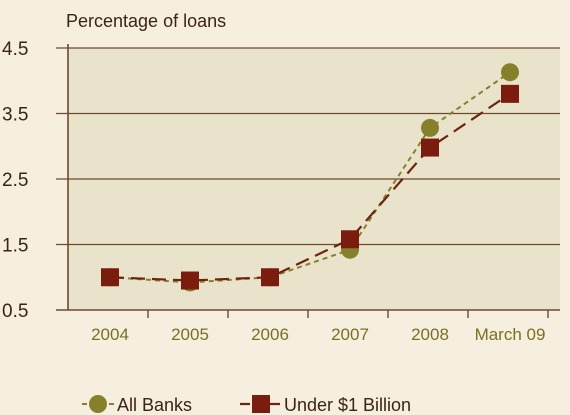 The height and width of the screenshot is (415, 570). Describe the element at coordinates (318, 334) in the screenshot. I see `x-tick-labels: 2004 2005 2006 2007 2008 March 09` at that location.